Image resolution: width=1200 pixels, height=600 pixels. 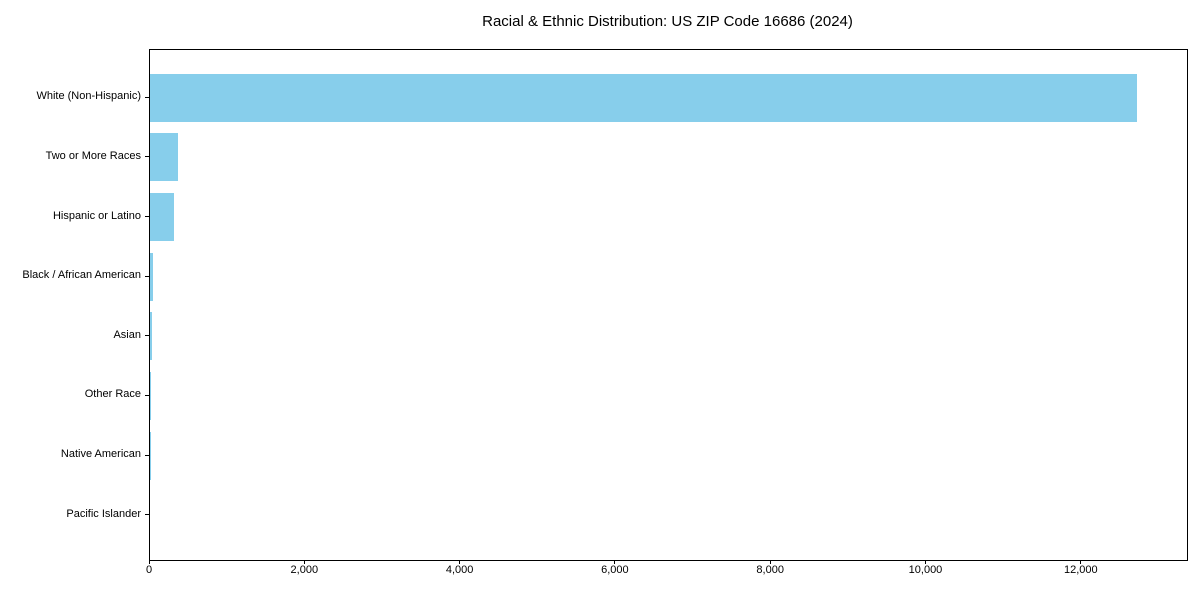 I want to click on x-tick-label: 2,000, so click(x=304, y=570).